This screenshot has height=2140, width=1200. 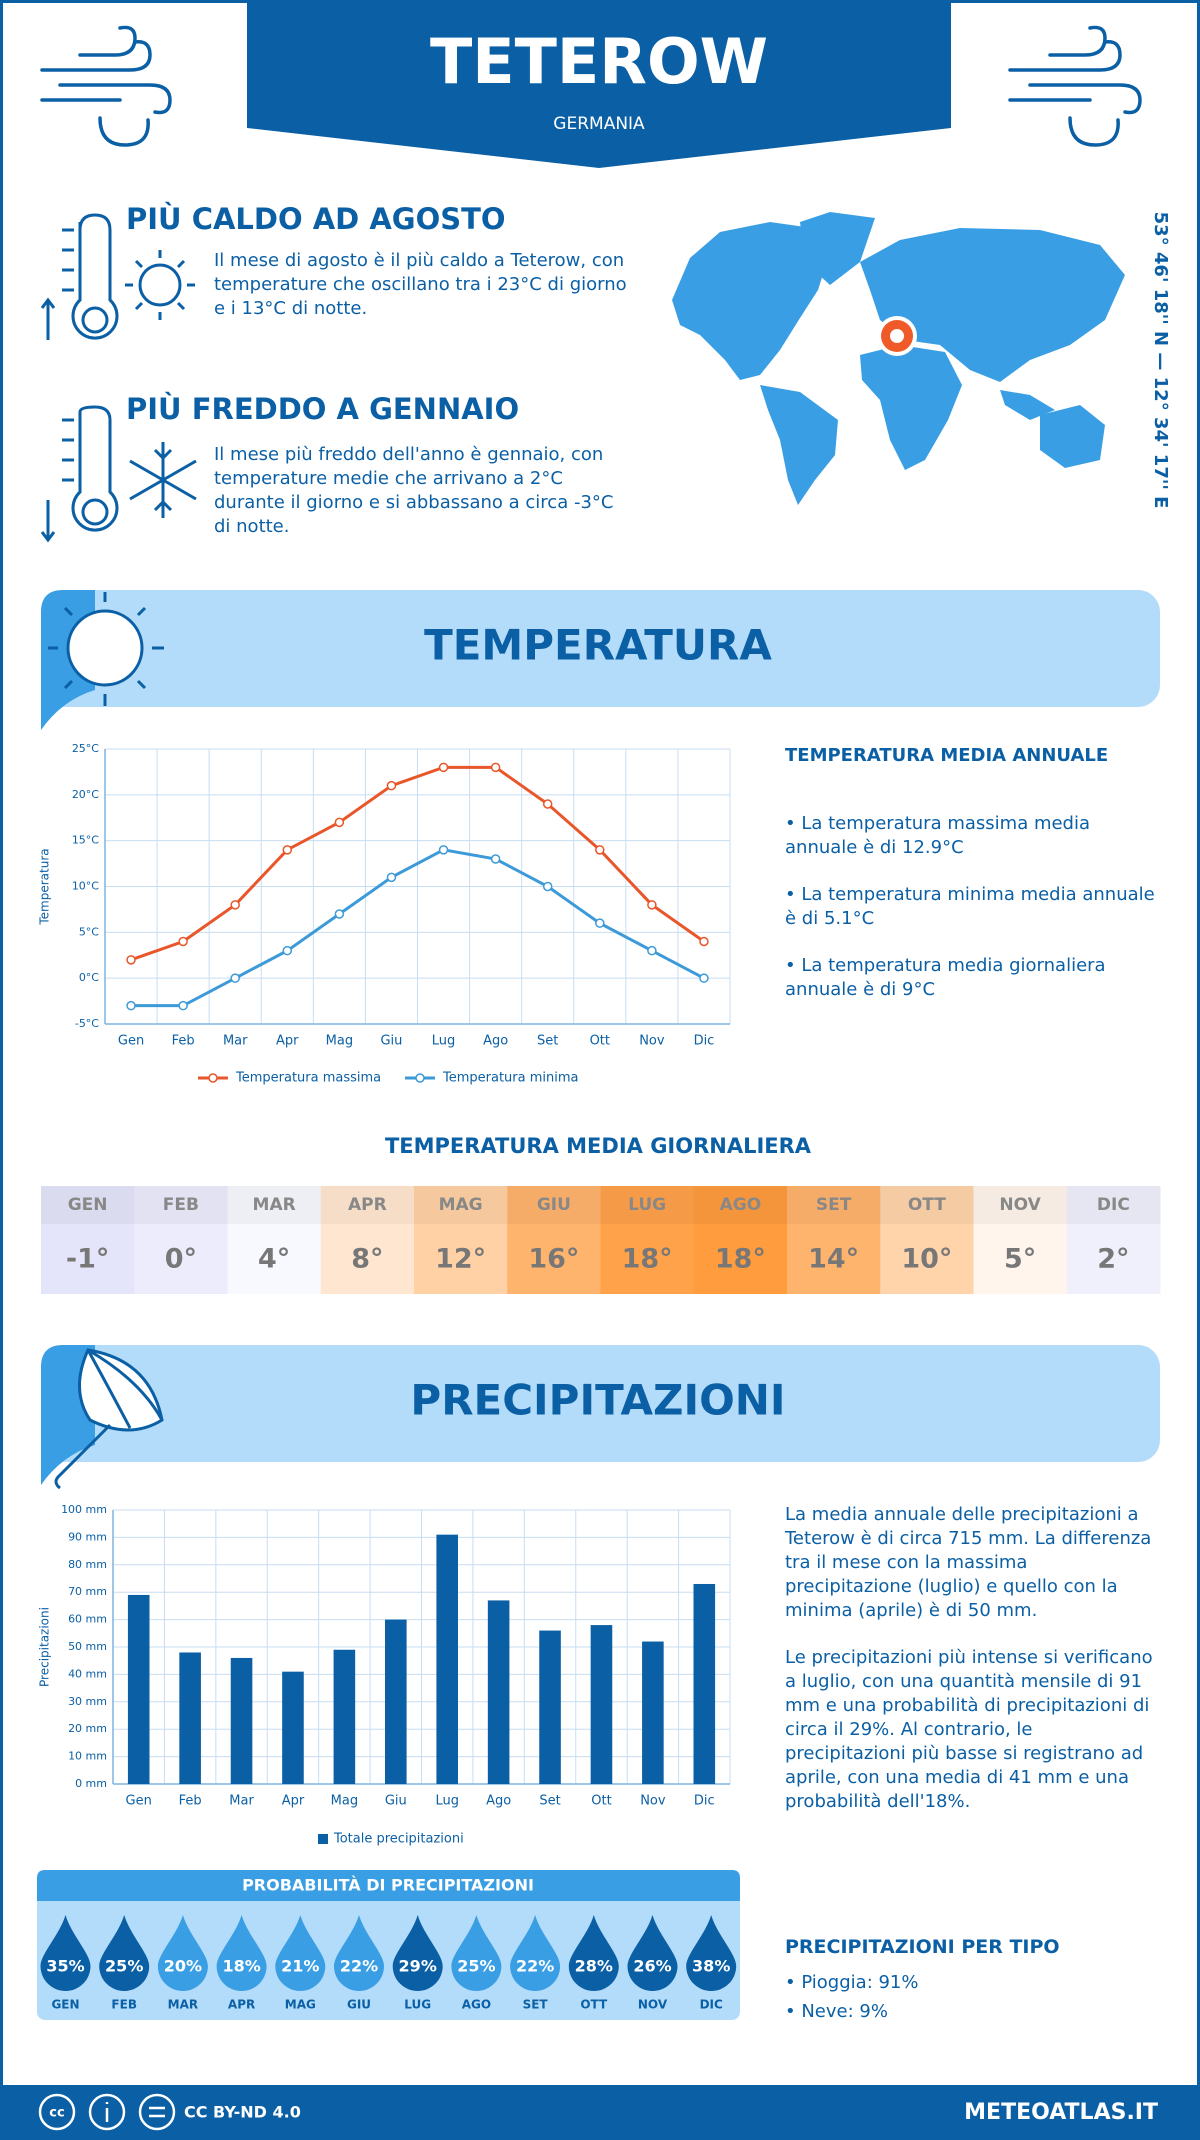 I want to click on annual-title: TEMPERATURA MEDIA ANNUALE, so click(x=947, y=755).